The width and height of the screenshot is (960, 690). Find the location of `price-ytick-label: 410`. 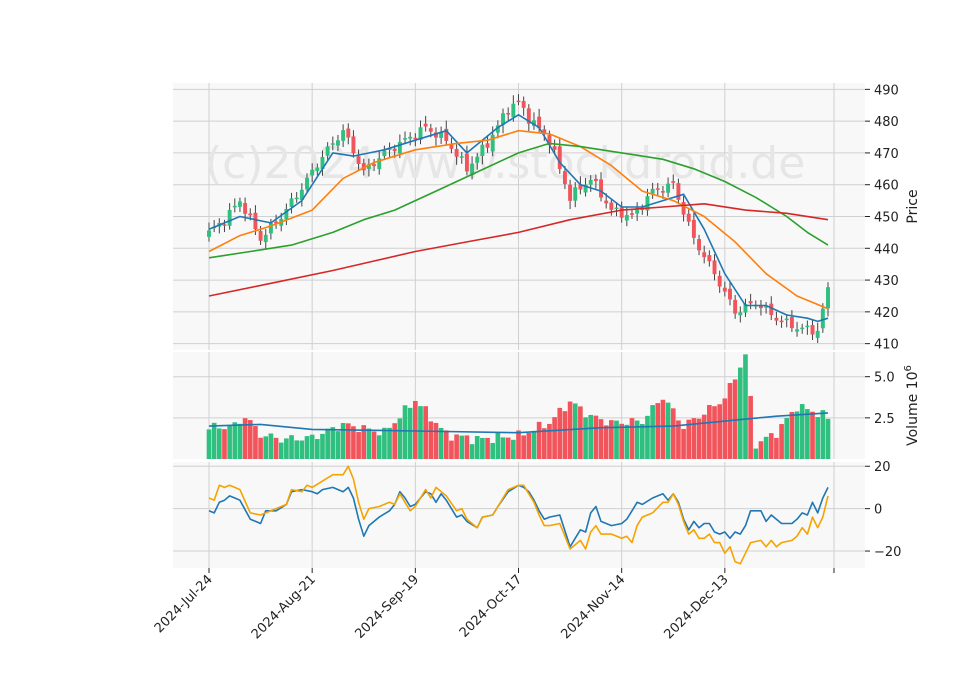

price-ytick-label: 410 is located at coordinates (886, 345).